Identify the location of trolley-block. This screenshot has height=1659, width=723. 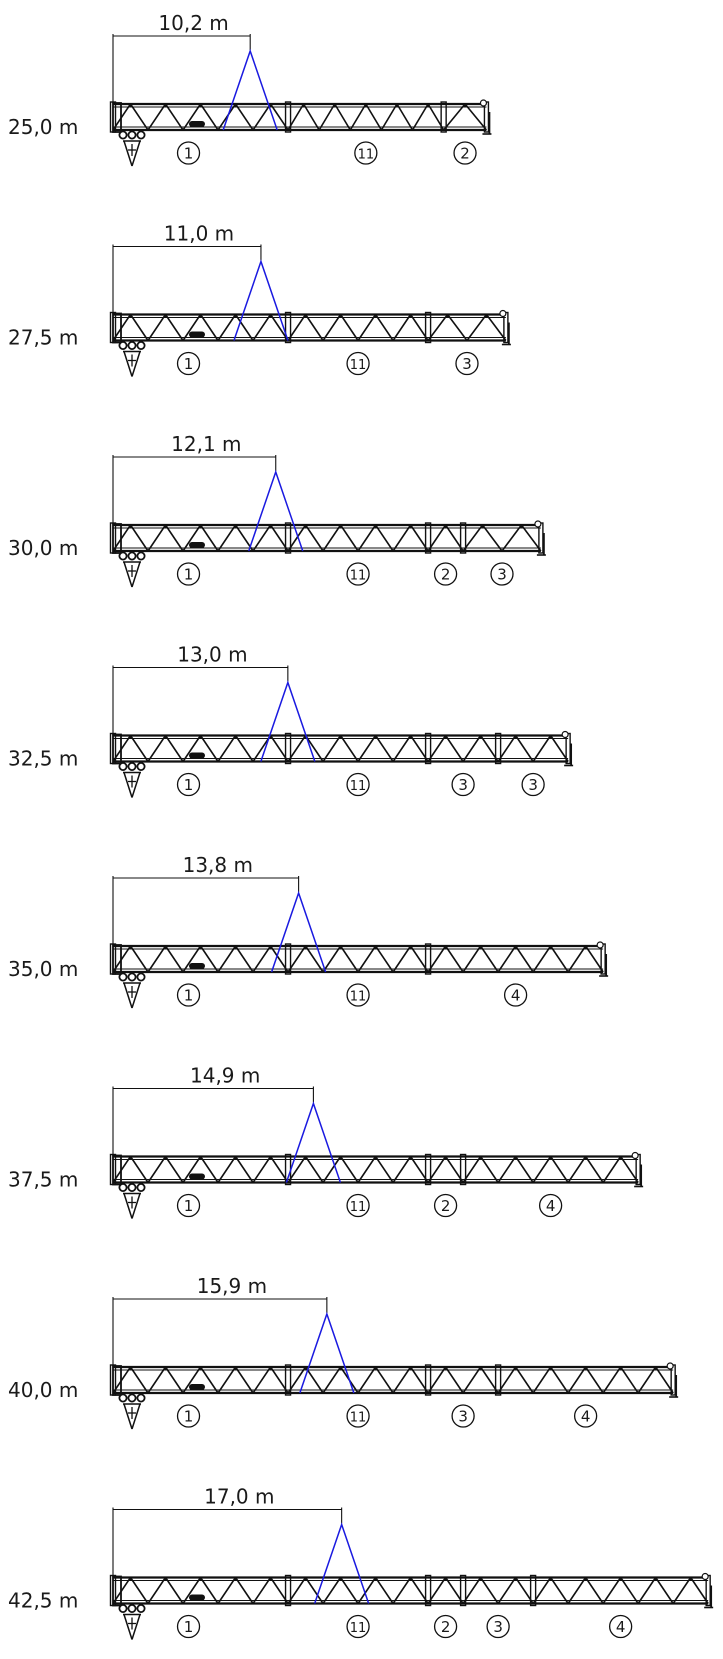
(197, 334).